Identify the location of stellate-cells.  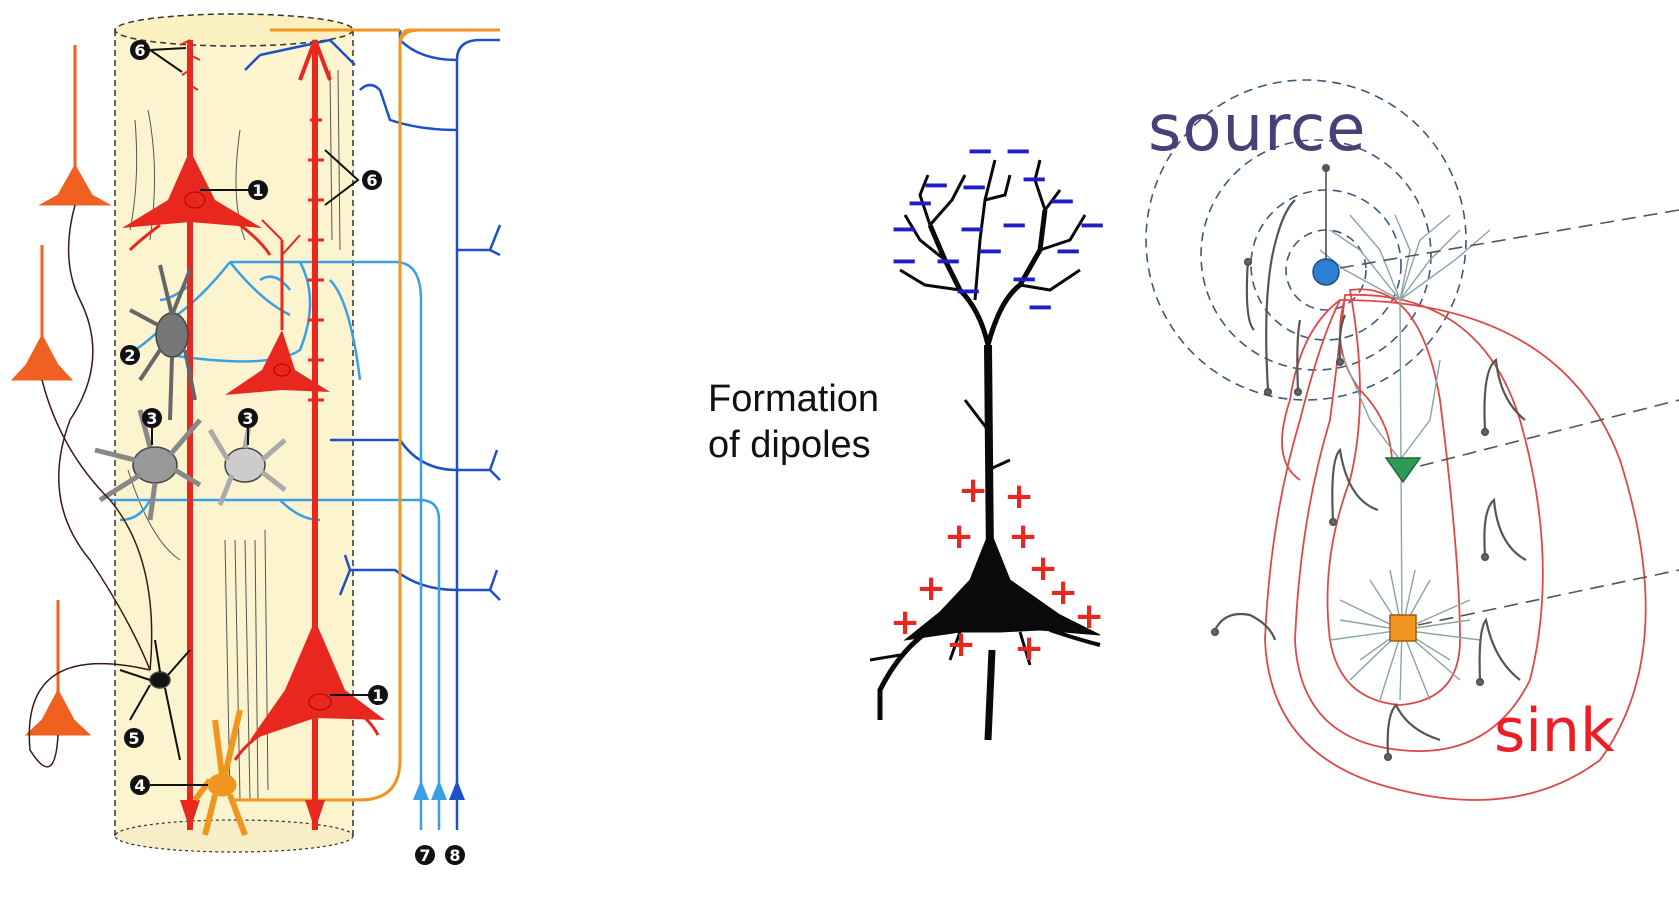
(190, 512).